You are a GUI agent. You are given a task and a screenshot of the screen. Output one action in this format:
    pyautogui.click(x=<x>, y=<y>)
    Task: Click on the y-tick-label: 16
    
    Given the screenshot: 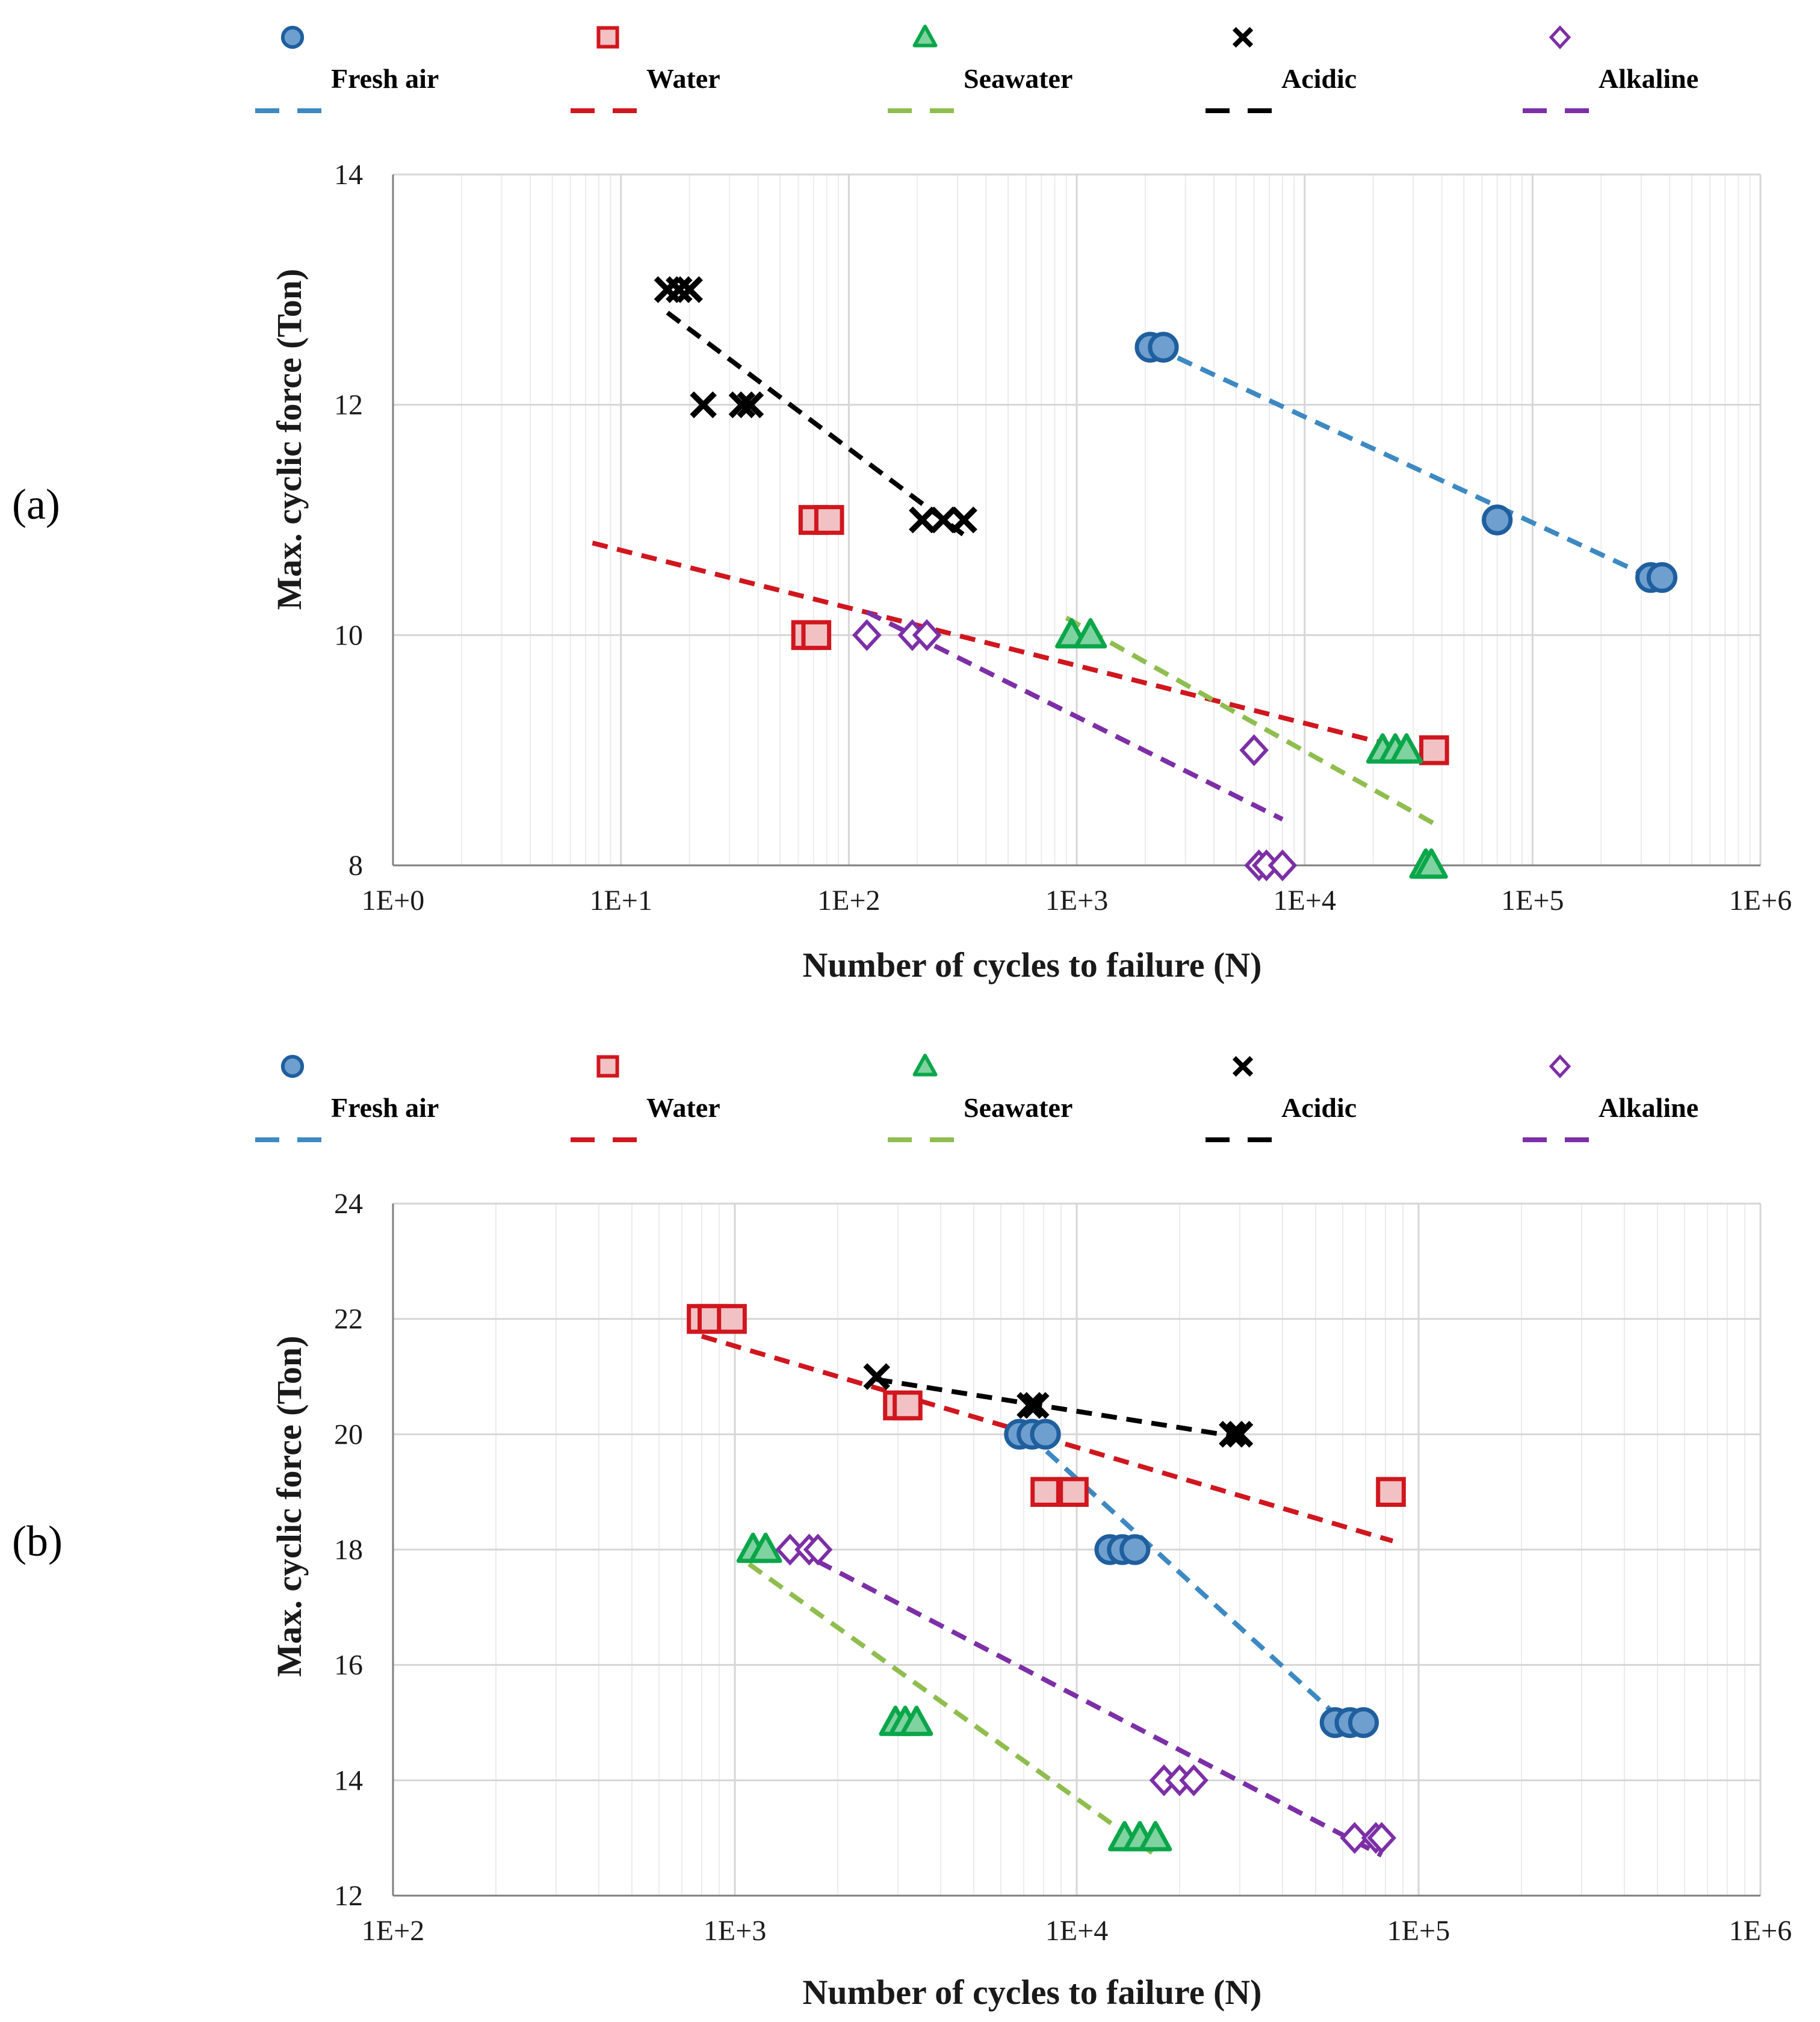 What is the action you would take?
    pyautogui.click(x=348, y=1665)
    